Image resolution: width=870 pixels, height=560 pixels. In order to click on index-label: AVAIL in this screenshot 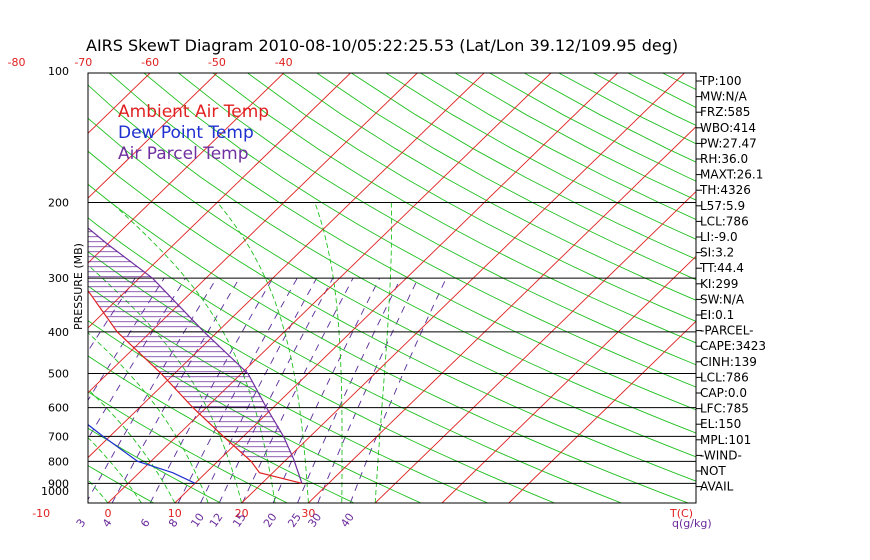, I will do `click(717, 487)`.